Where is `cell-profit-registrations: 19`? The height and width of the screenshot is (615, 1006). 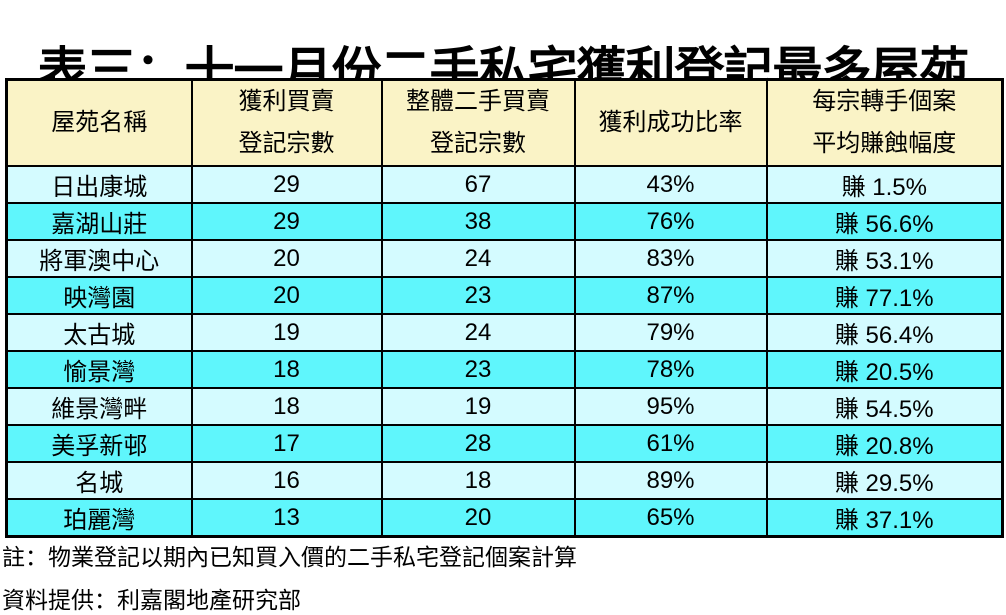
cell-profit-registrations: 19 is located at coordinates (286, 332).